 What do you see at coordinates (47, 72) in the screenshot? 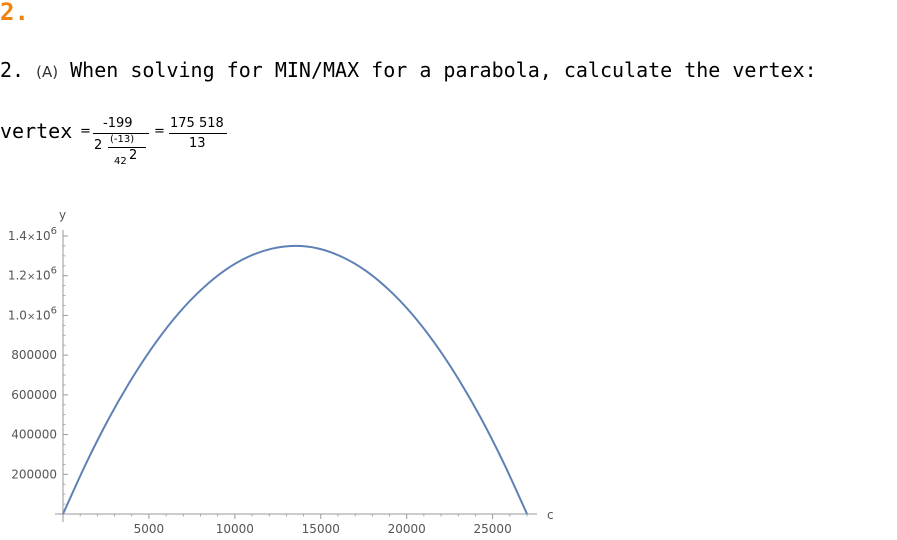
I see `part-label: (A)` at bounding box center [47, 72].